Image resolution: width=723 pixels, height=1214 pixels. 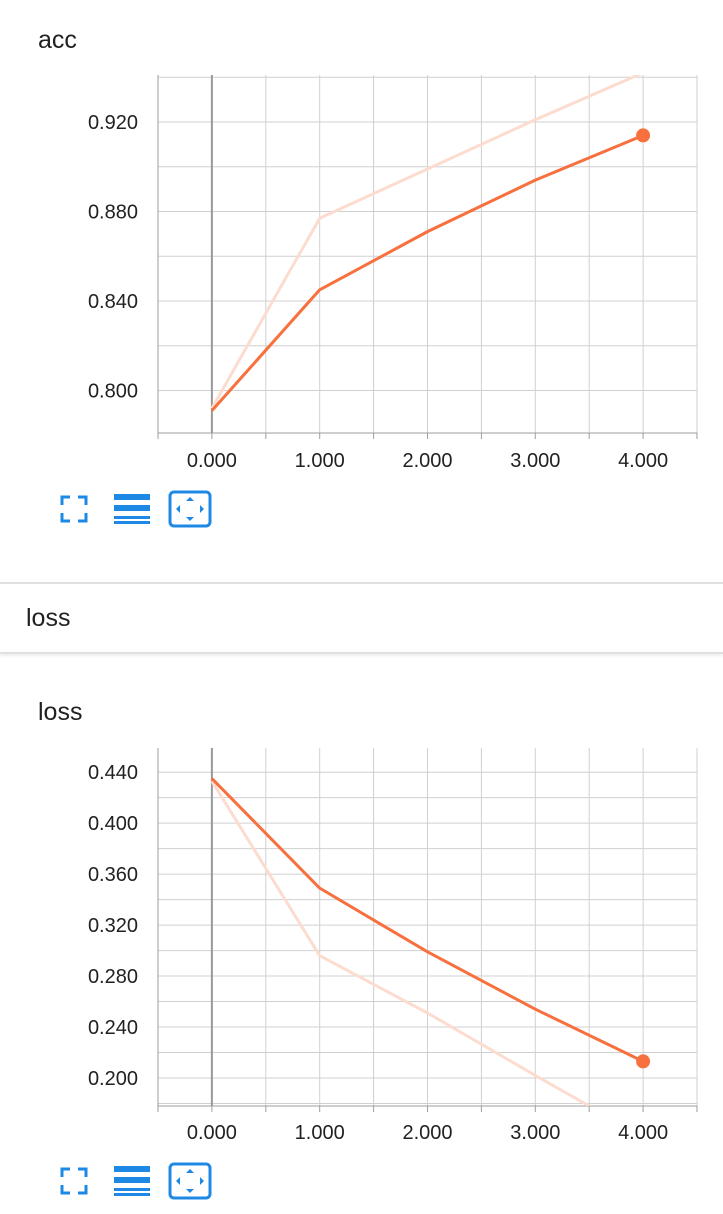 What do you see at coordinates (113, 123) in the screenshot?
I see `y-tick-label: 0.920` at bounding box center [113, 123].